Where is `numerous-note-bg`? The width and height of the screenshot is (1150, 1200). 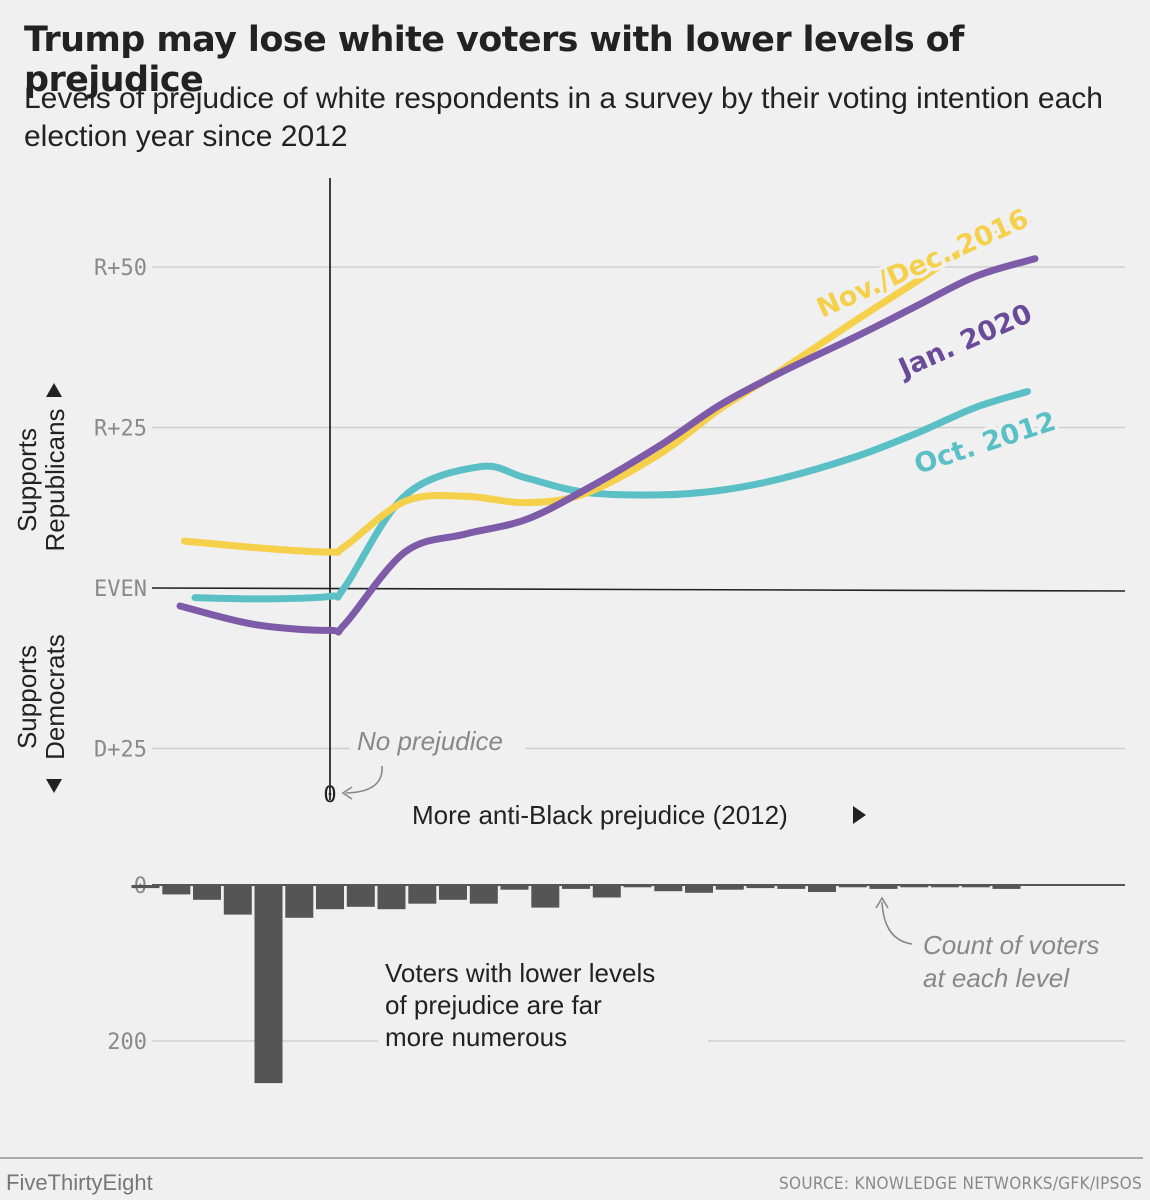
numerous-note-bg is located at coordinates (543, 1005).